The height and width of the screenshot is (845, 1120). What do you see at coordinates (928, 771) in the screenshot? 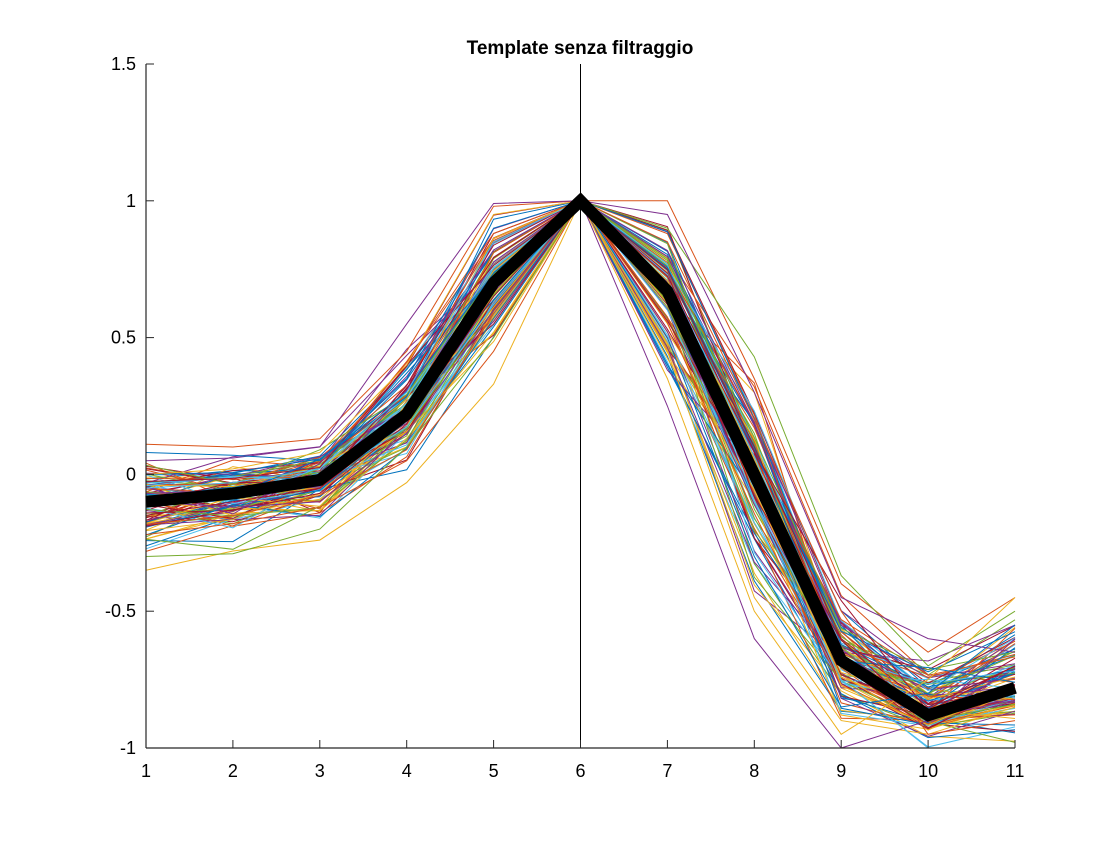
I see `x-tick-label: 10` at bounding box center [928, 771].